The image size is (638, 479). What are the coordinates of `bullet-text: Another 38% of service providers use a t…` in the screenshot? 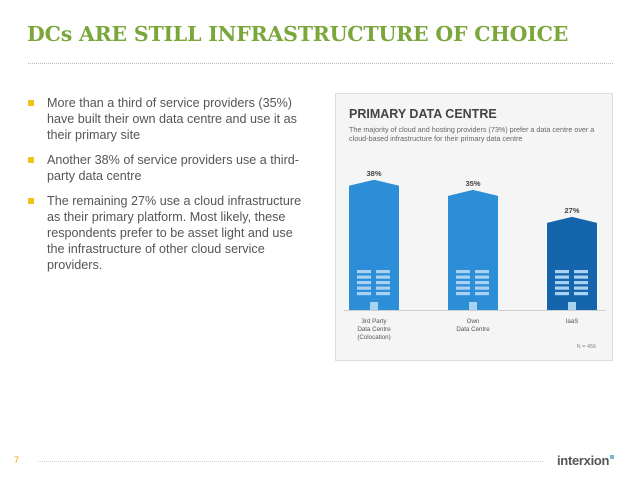 It's located at (173, 168).